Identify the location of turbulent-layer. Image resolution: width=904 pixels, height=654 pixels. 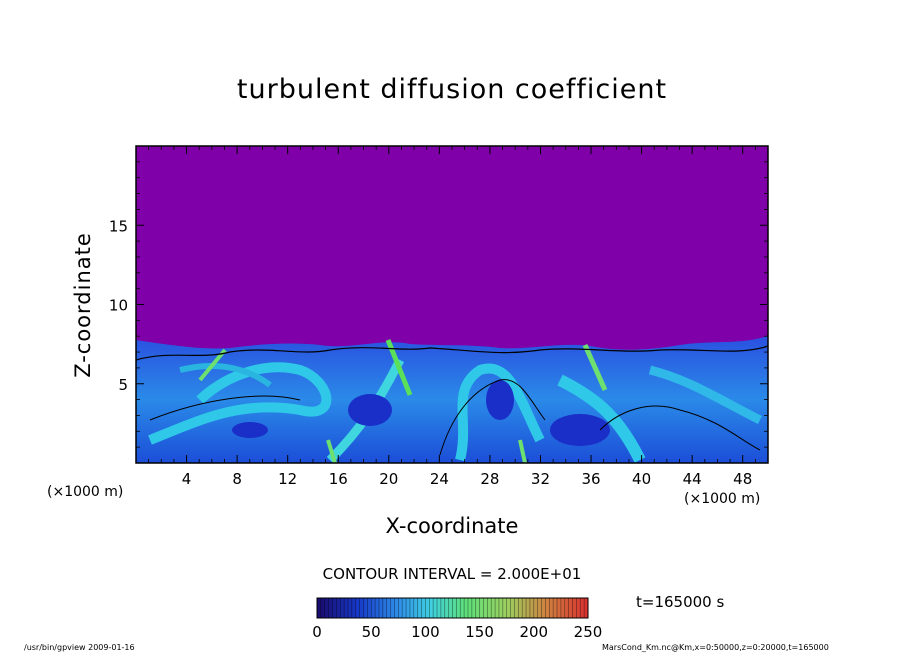
(452, 399).